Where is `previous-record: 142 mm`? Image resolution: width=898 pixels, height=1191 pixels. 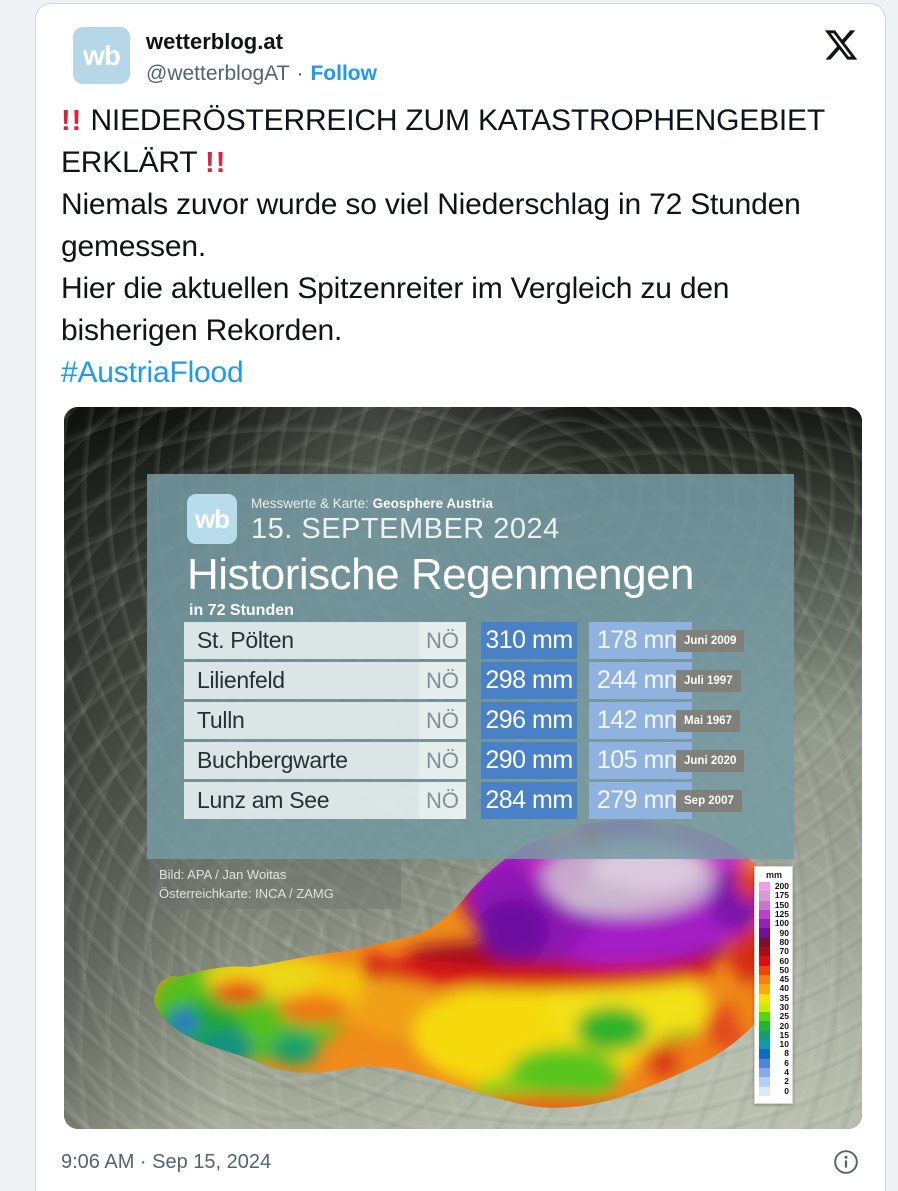
previous-record: 142 mm is located at coordinates (640, 720).